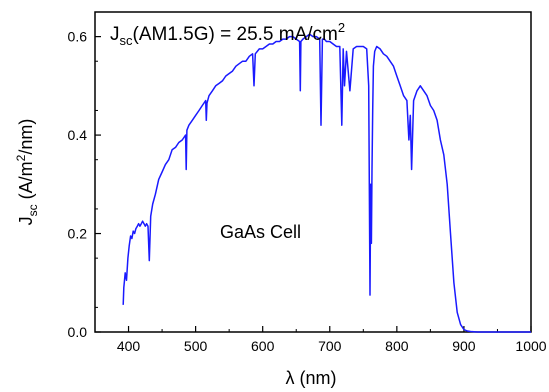 The height and width of the screenshot is (392, 549). Describe the element at coordinates (78, 332) in the screenshot. I see `y-tick-label: 0.0` at that location.